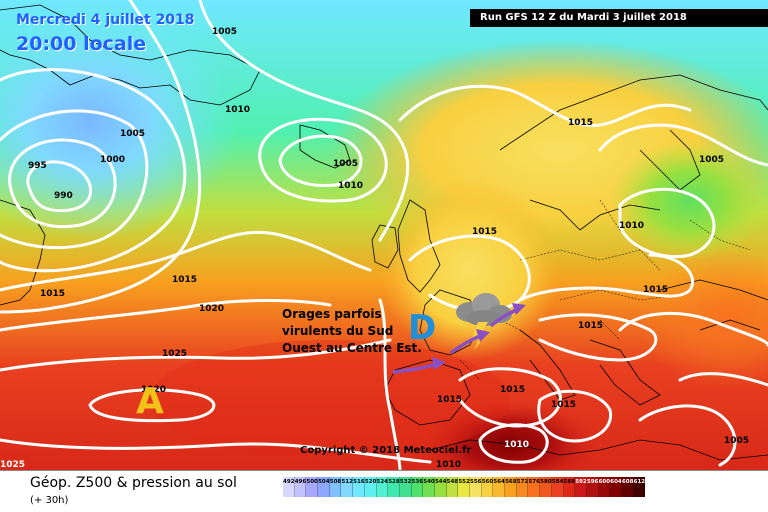 The image size is (768, 512). Describe the element at coordinates (359, 482) in the screenshot. I see `scale-cell-label: 516` at that location.